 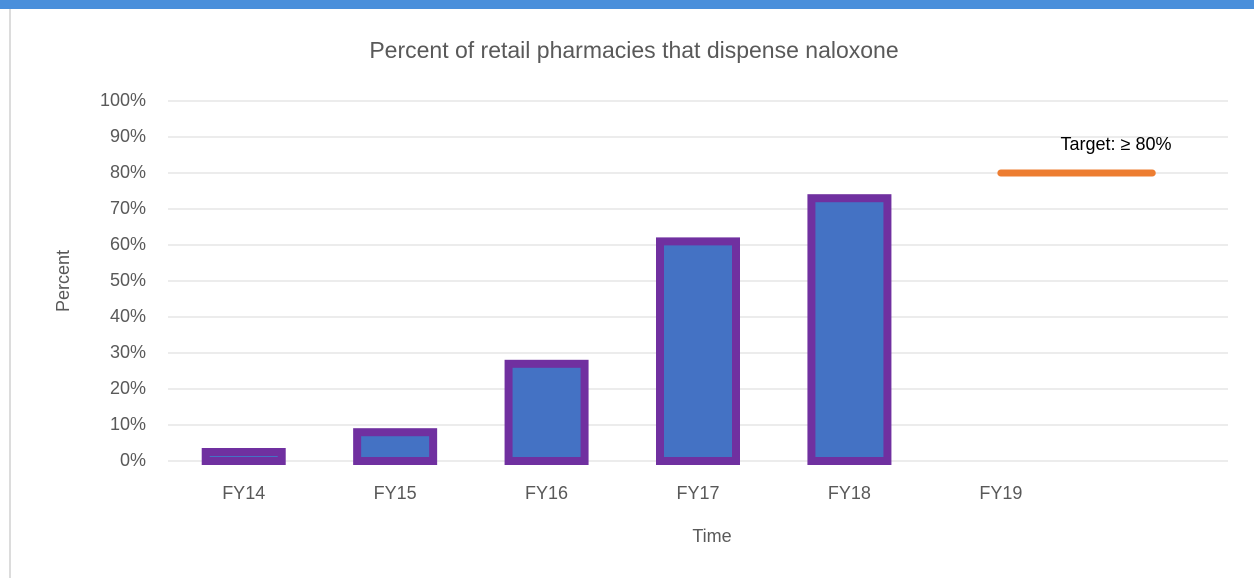 I want to click on y-tick-label: 30%, so click(x=128, y=352).